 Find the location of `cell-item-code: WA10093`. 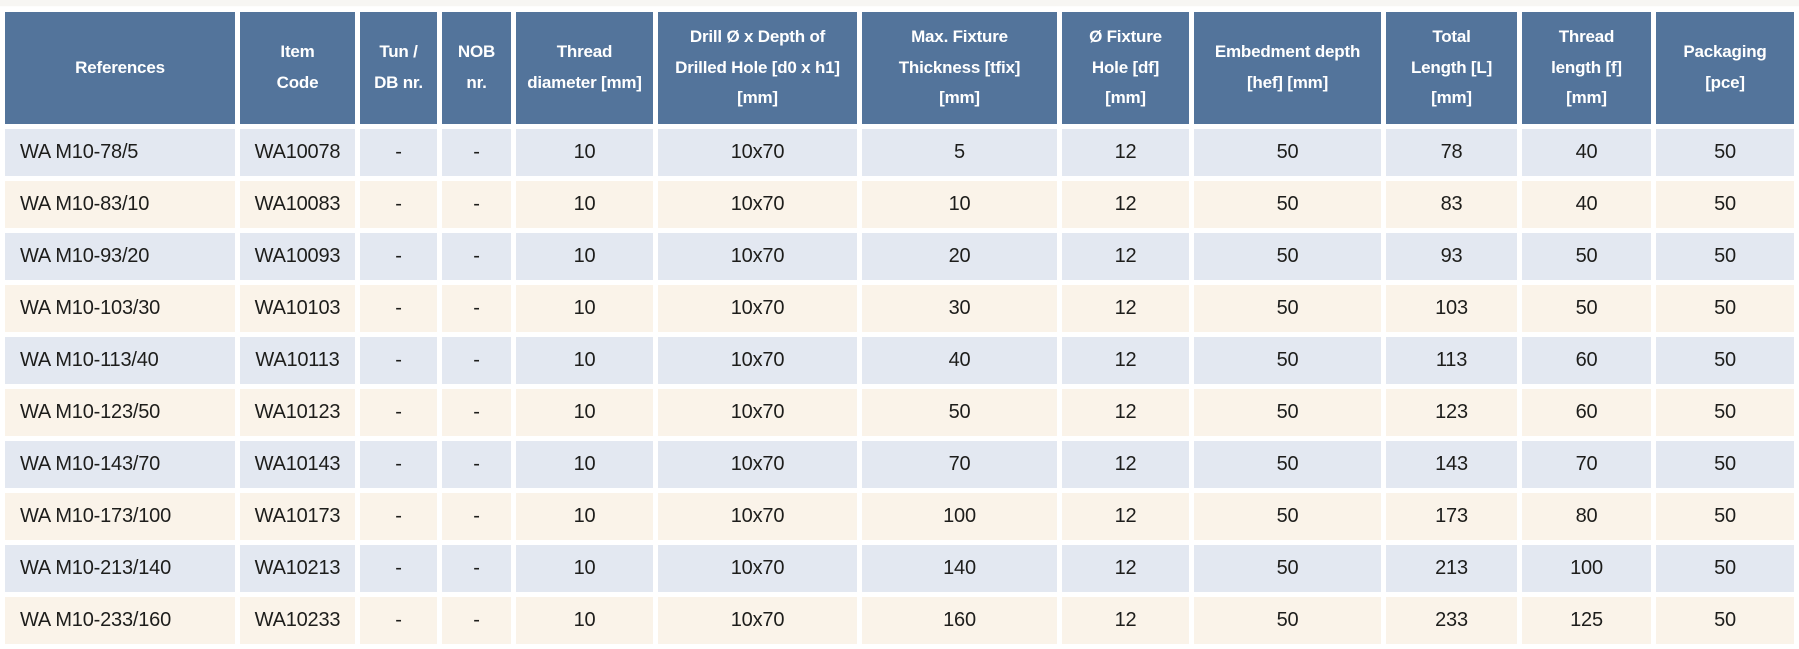

cell-item-code: WA10093 is located at coordinates (297, 256).